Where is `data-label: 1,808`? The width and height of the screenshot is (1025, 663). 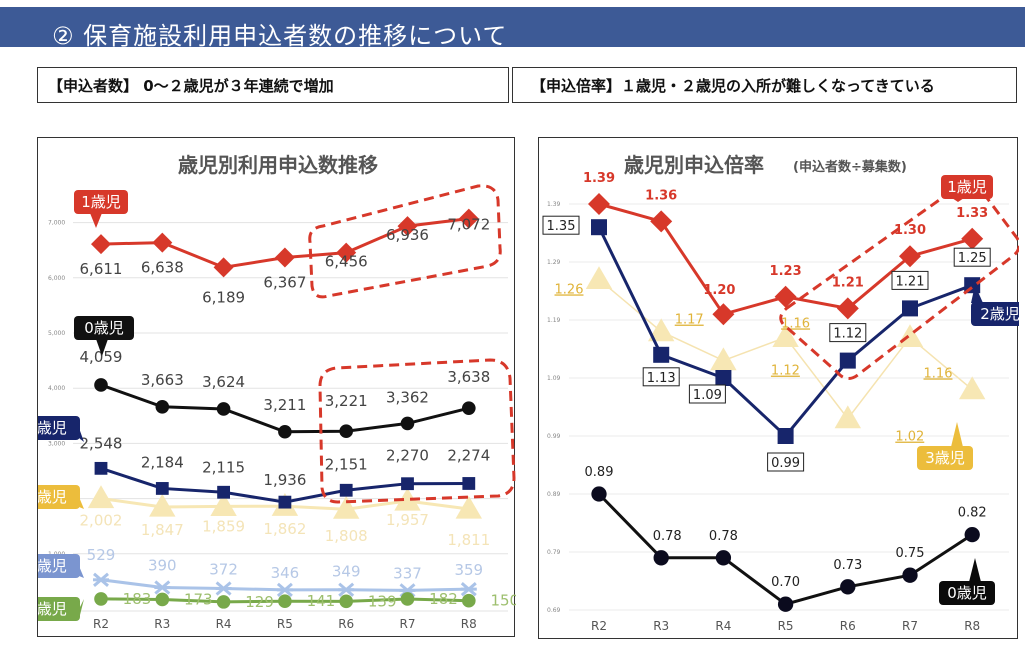 data-label: 1,808 is located at coordinates (346, 536).